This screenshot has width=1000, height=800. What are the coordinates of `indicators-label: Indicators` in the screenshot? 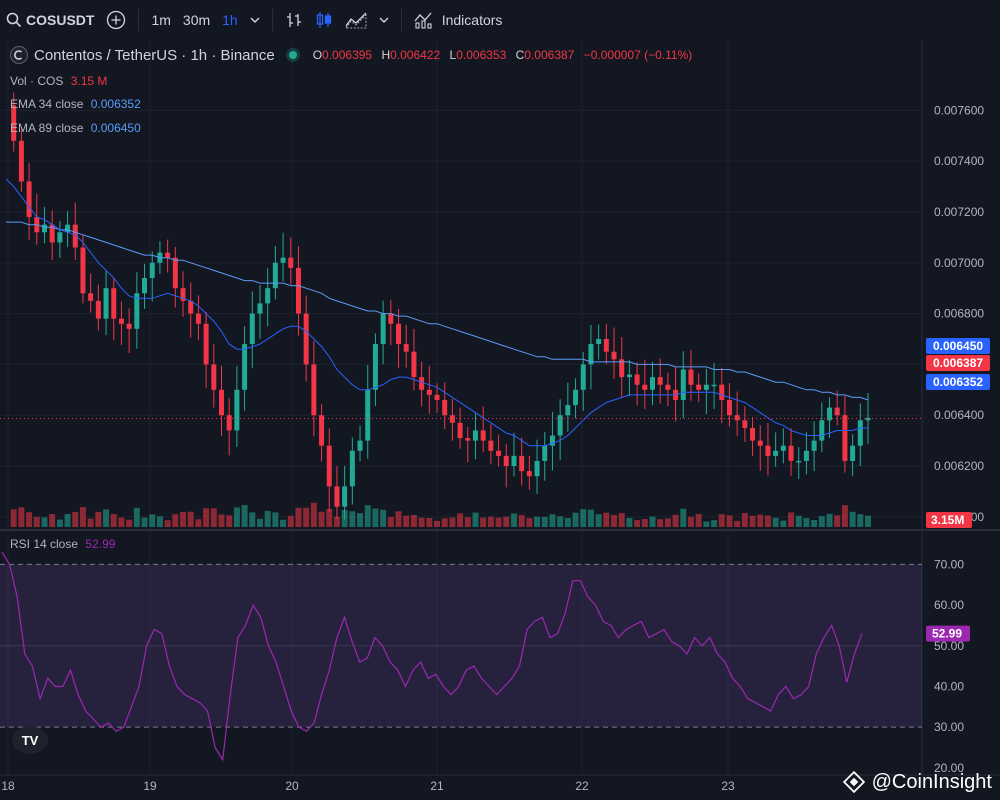 It's located at (472, 20).